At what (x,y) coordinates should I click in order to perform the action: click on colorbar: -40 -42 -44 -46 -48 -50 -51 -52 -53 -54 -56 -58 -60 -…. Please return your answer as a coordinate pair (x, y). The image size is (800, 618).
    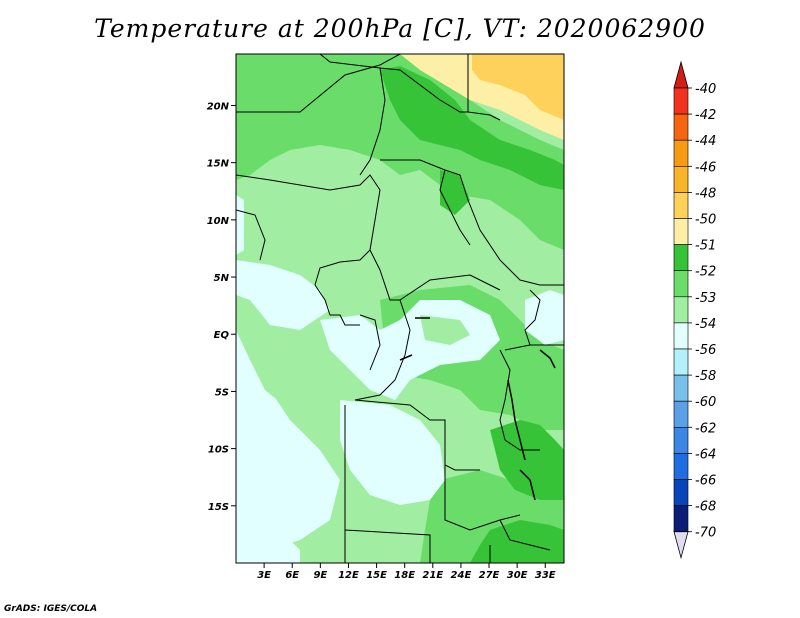
    Looking at the image, I should click on (694, 310).